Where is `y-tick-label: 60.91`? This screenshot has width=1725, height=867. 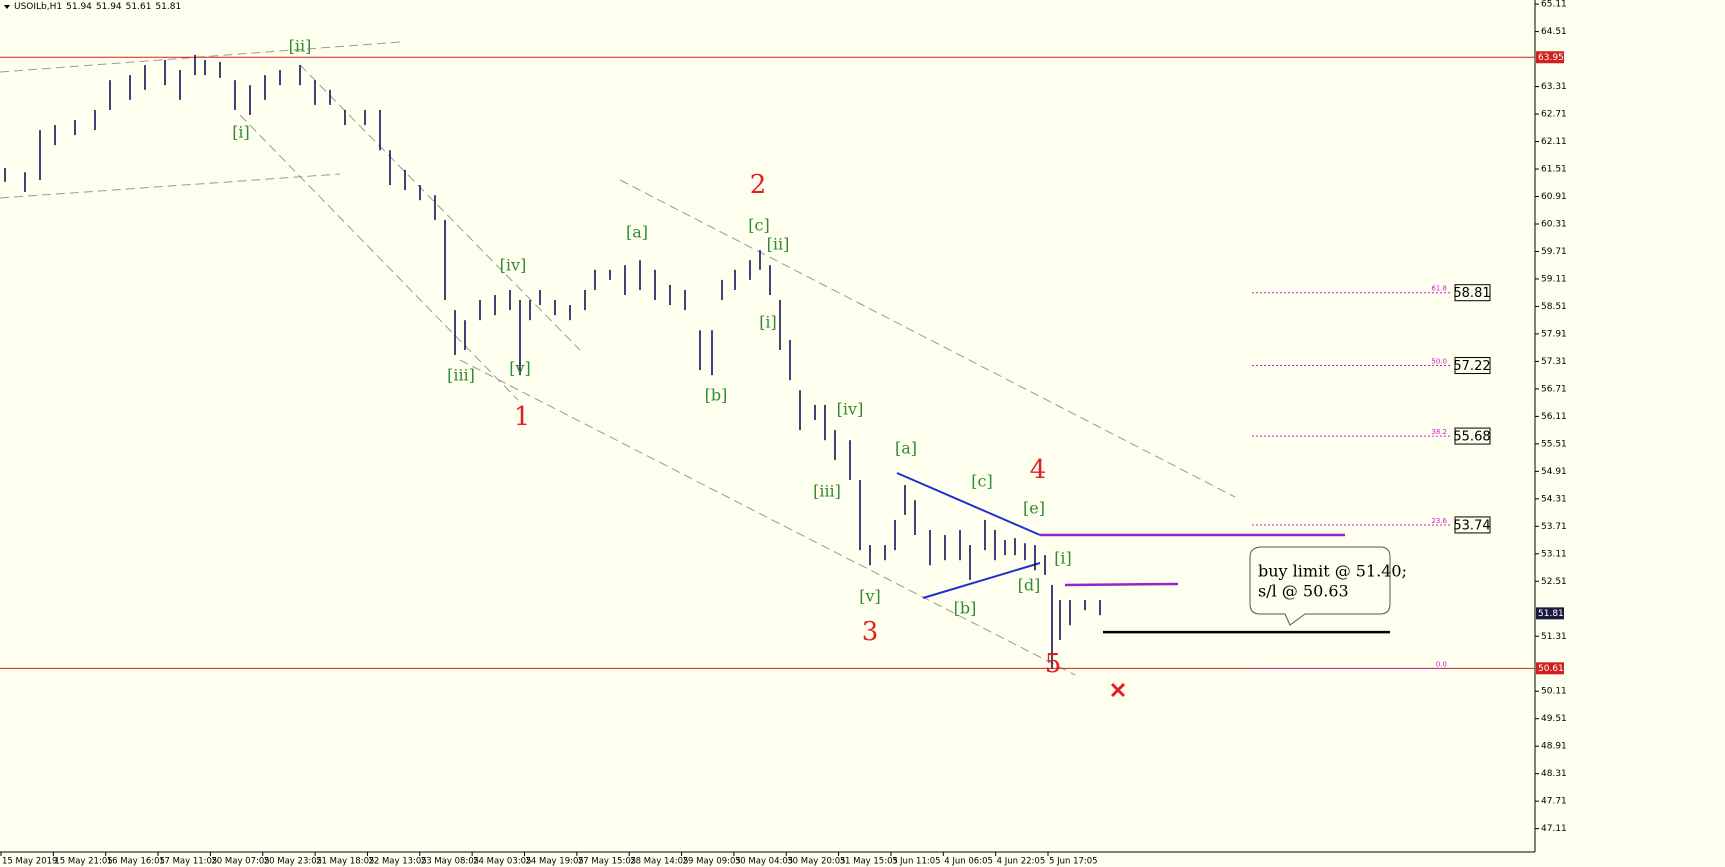 y-tick-label: 60.91 is located at coordinates (1554, 197).